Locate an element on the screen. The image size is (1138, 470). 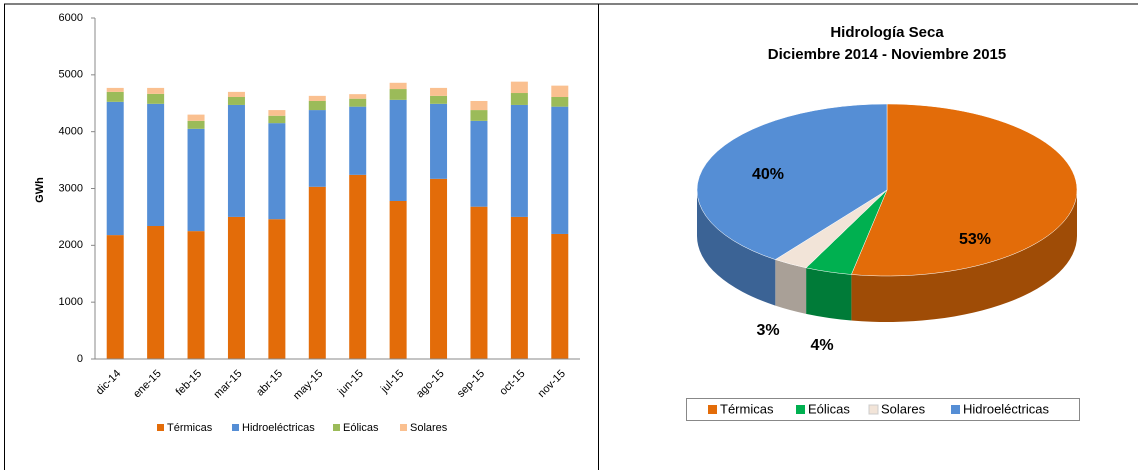
x-tick-label: jun-15 is located at coordinates (350, 383).